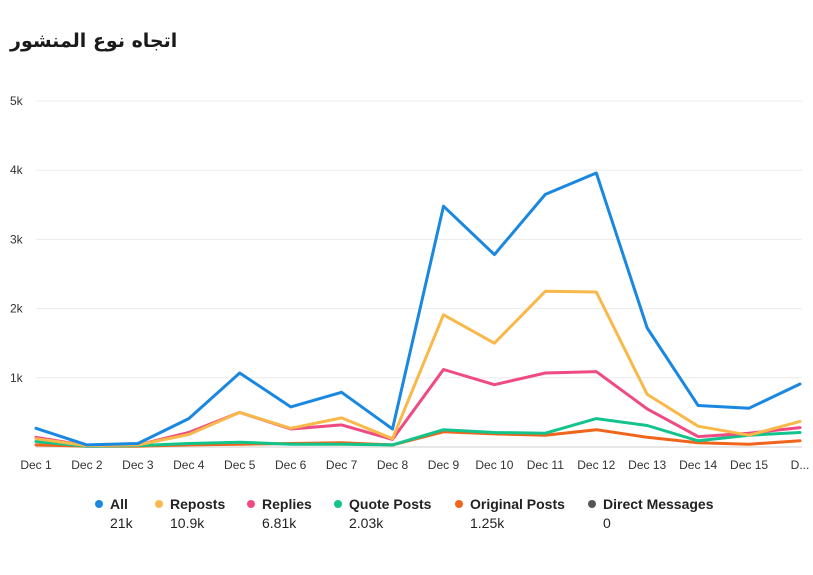 The image size is (813, 575). What do you see at coordinates (201, 513) in the screenshot?
I see `legend-item-reposts: Reposts 10.9k` at bounding box center [201, 513].